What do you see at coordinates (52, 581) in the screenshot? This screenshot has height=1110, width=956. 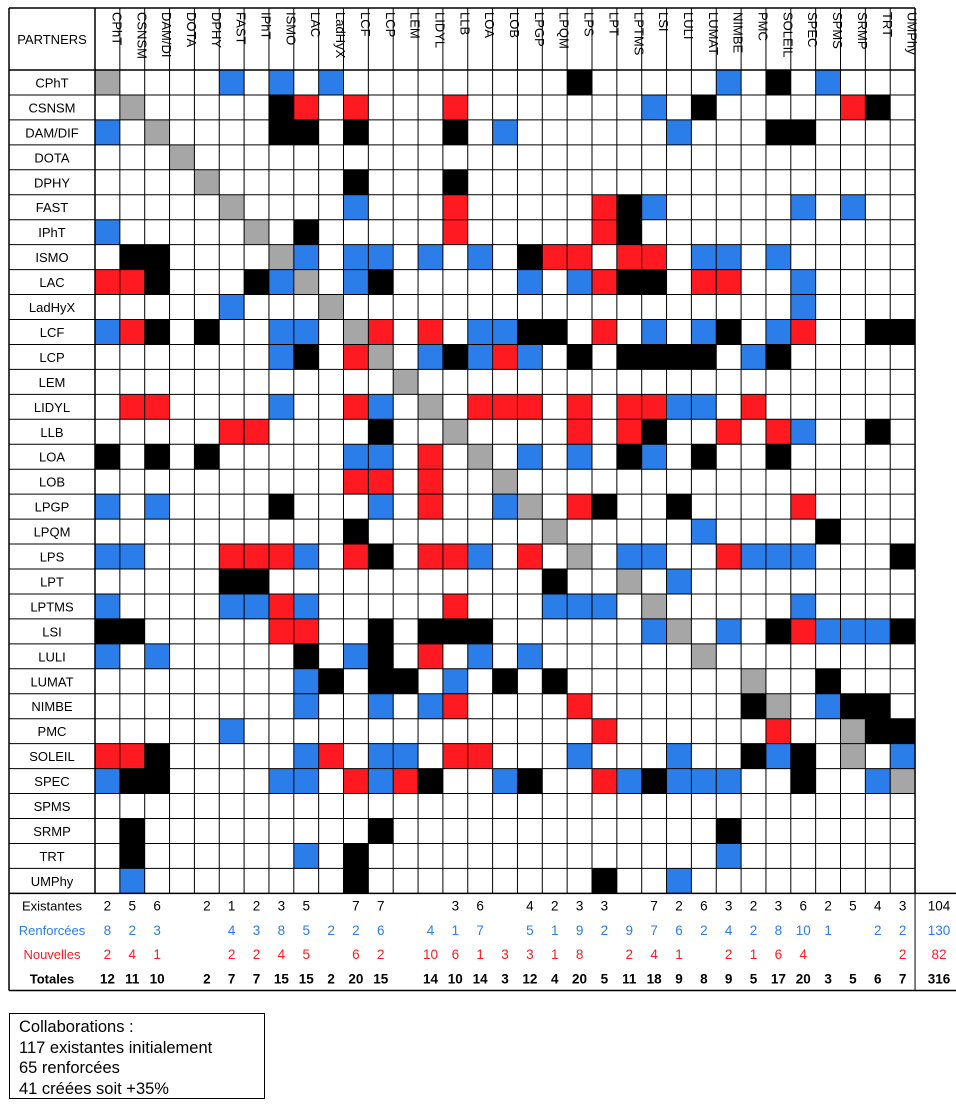 I see `row-label: LPT` at bounding box center [52, 581].